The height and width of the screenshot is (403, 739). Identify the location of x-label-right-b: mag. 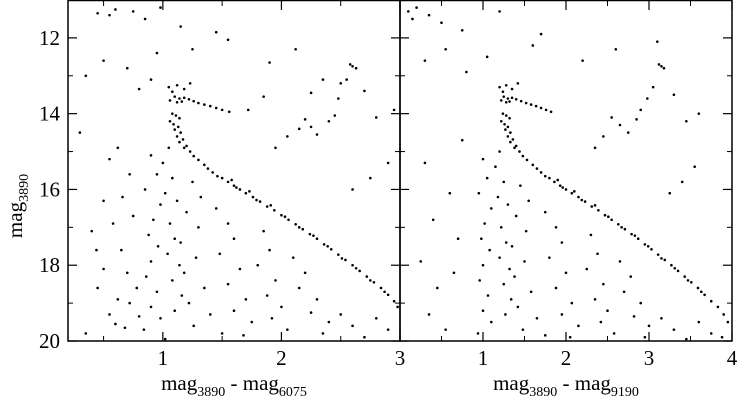
(593, 383).